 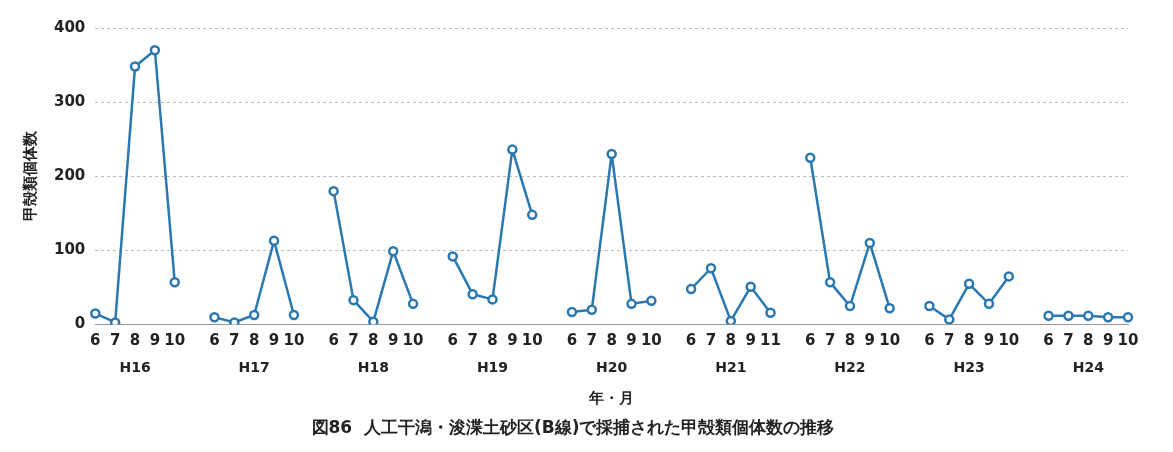 What do you see at coordinates (254, 367) in the screenshot?
I see `text: H17` at bounding box center [254, 367].